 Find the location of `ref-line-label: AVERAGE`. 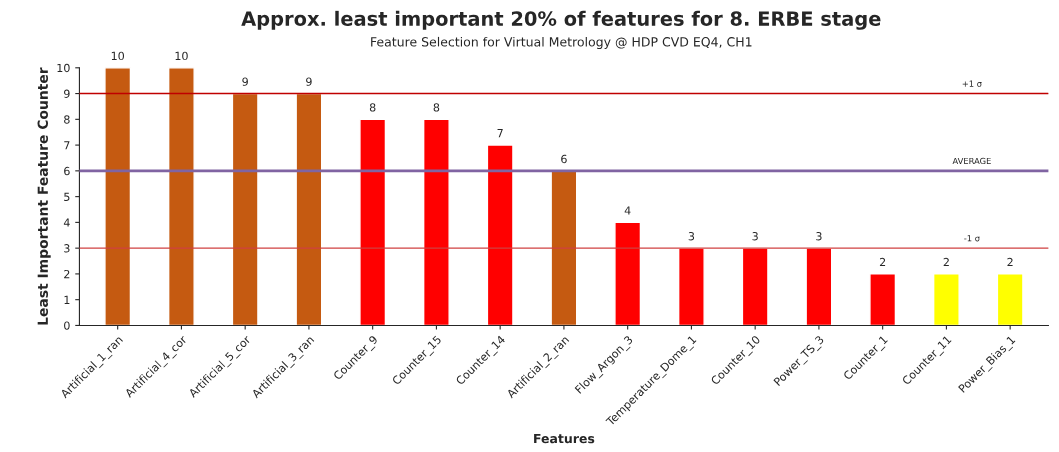

ref-line-label: AVERAGE is located at coordinates (971, 161).